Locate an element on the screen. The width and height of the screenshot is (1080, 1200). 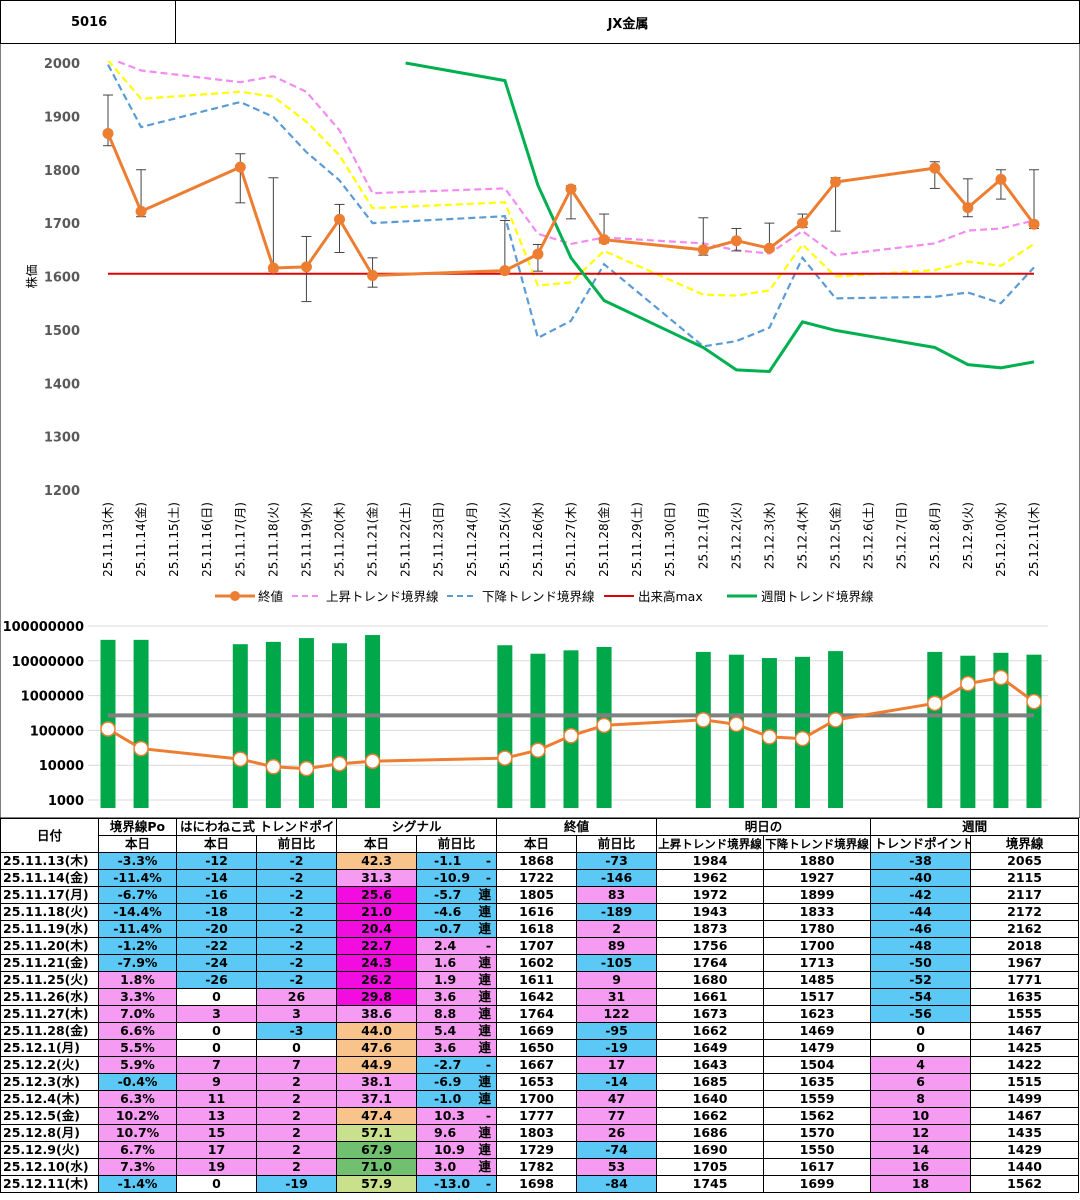
cell-downtrend-line: 1550 is located at coordinates (817, 1150).